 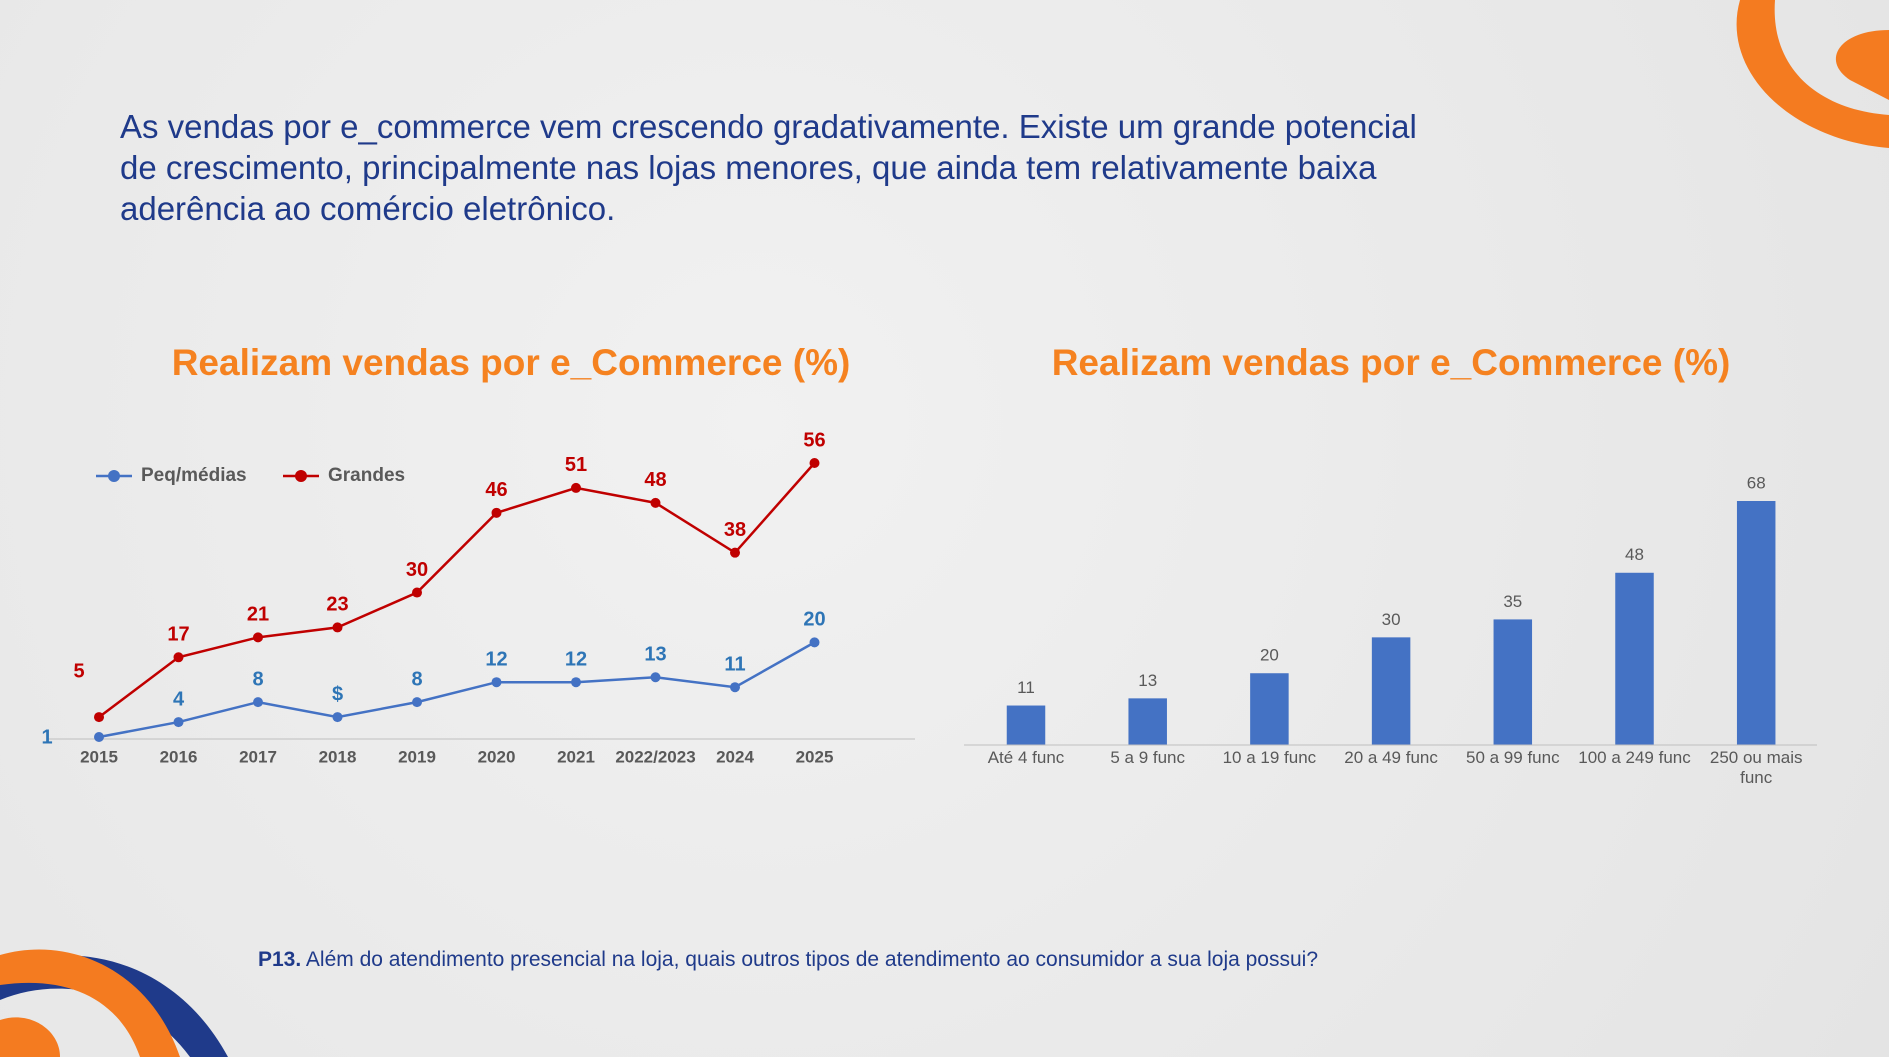 What do you see at coordinates (1026, 757) in the screenshot?
I see `x-tick-label: Até 4 func` at bounding box center [1026, 757].